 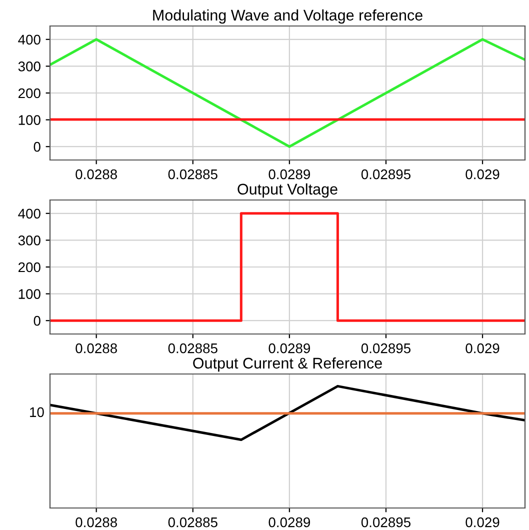 What do you see at coordinates (287, 364) in the screenshot?
I see `chart-title: Output Current & Reference` at bounding box center [287, 364].